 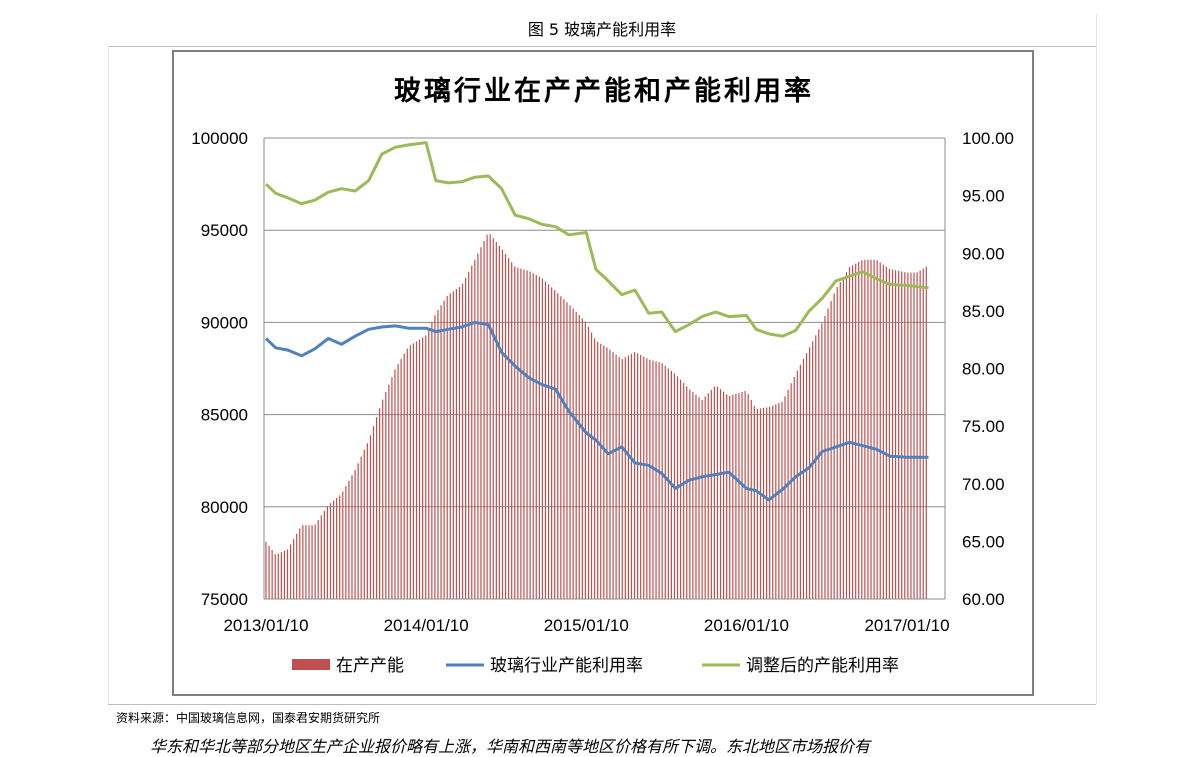 I want to click on y-right-tick-label: 95.00, so click(x=983, y=196).